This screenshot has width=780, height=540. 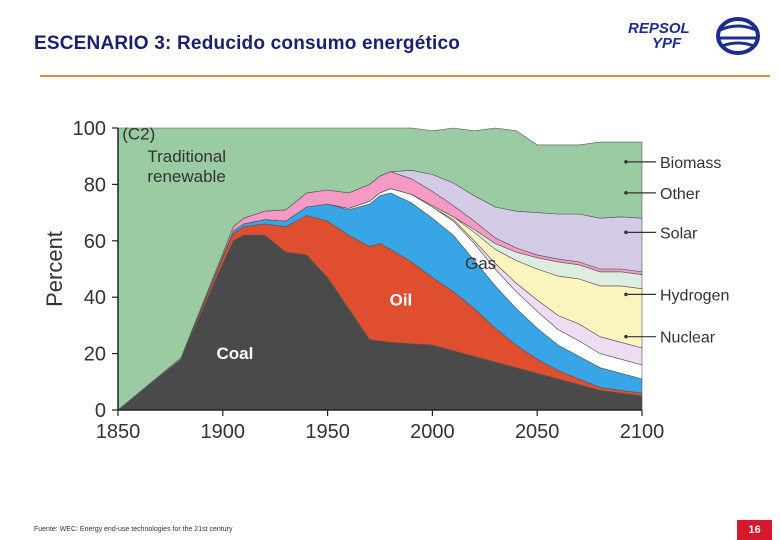 What do you see at coordinates (100, 411) in the screenshot?
I see `y-tick-label: 0` at bounding box center [100, 411].